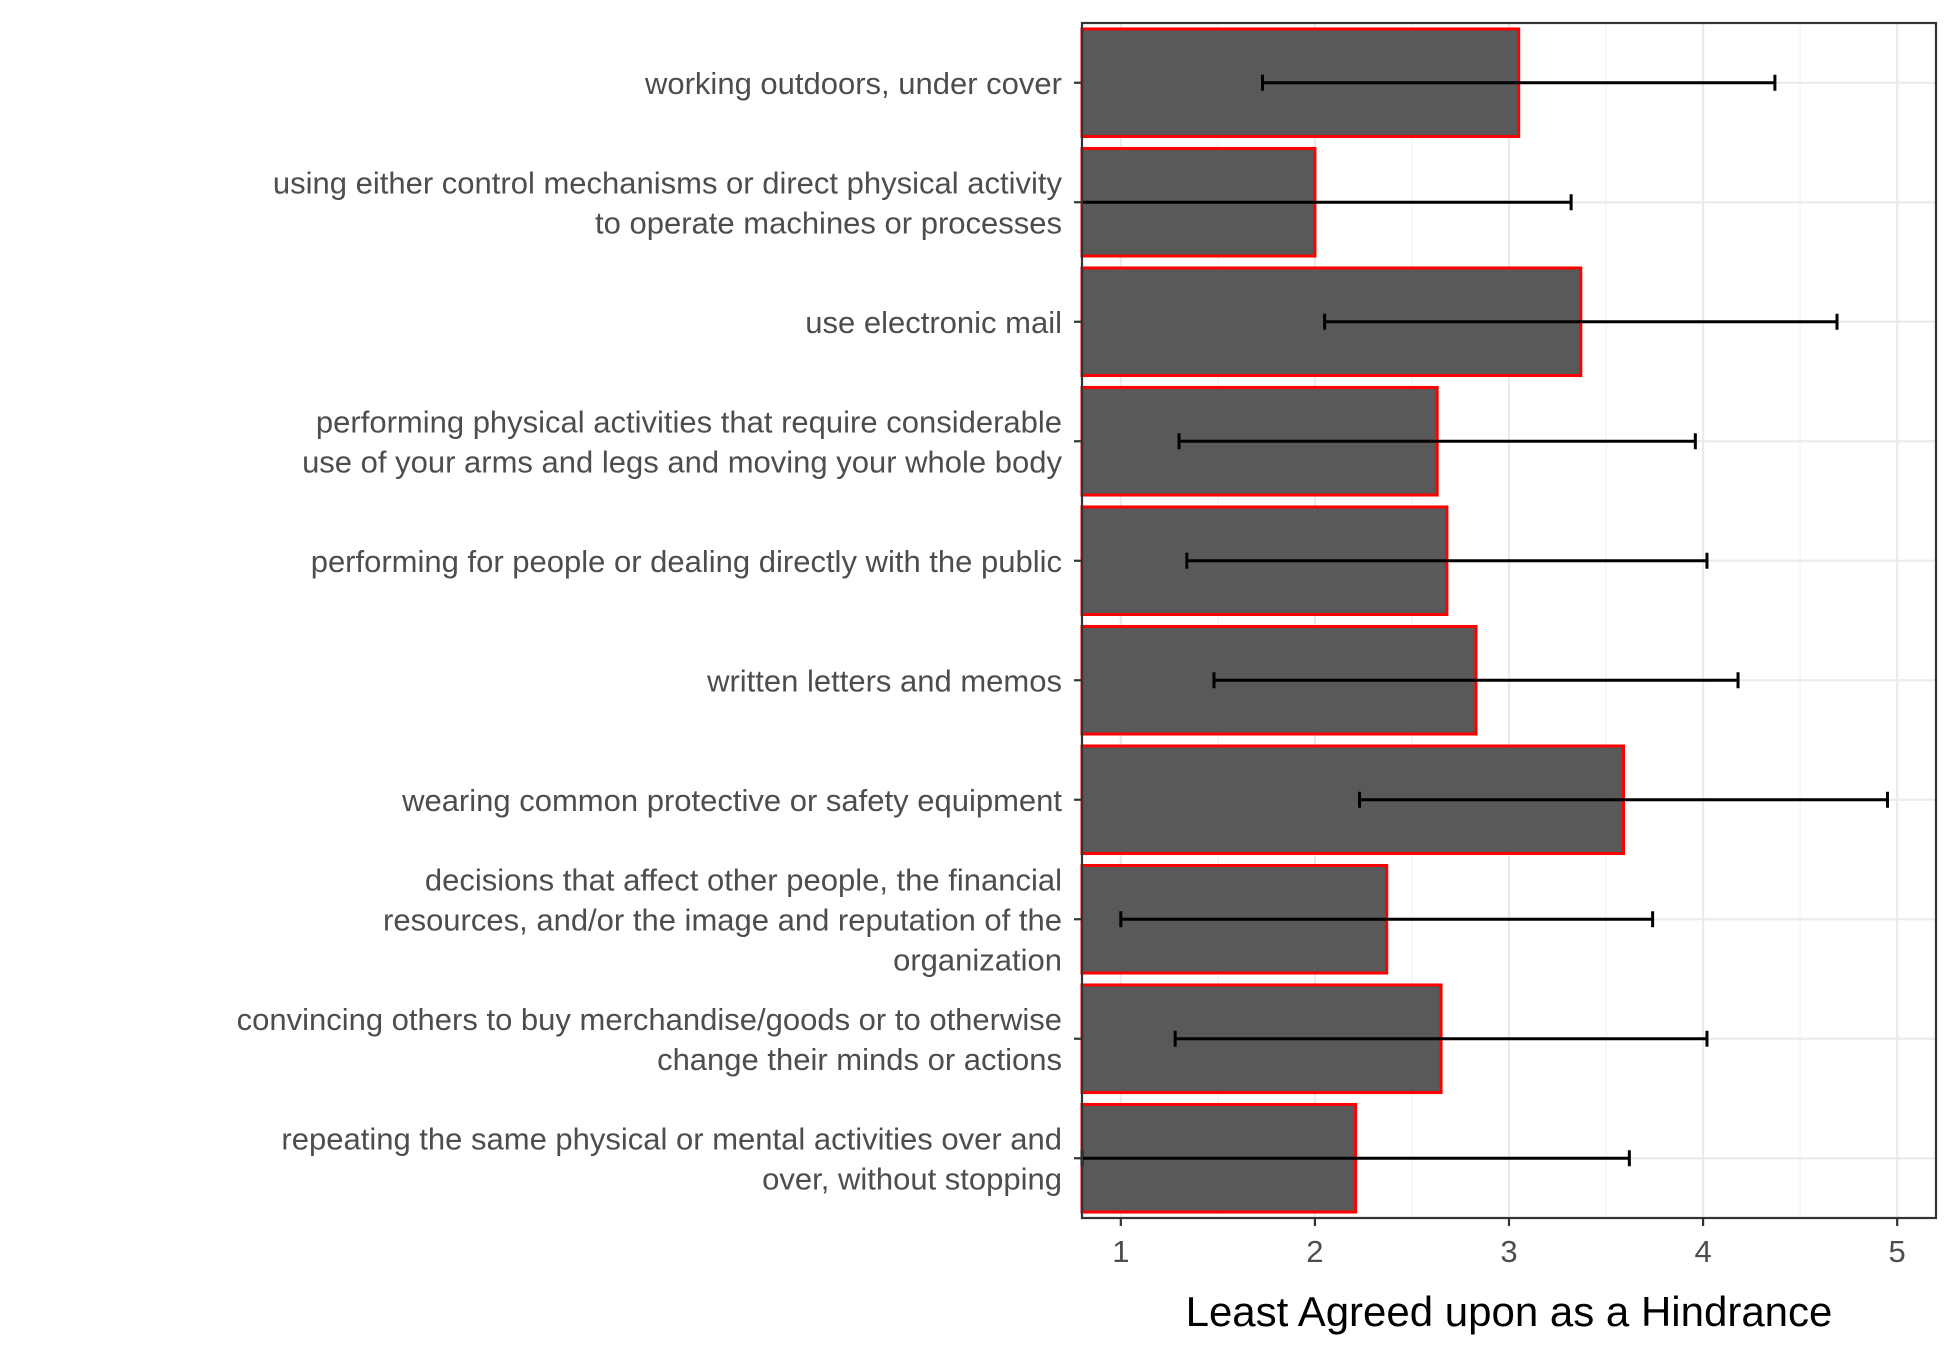 The height and width of the screenshot is (1350, 1950). I want to click on x-axis-title: Least Agreed upon as a Hindrance, so click(1509, 1311).